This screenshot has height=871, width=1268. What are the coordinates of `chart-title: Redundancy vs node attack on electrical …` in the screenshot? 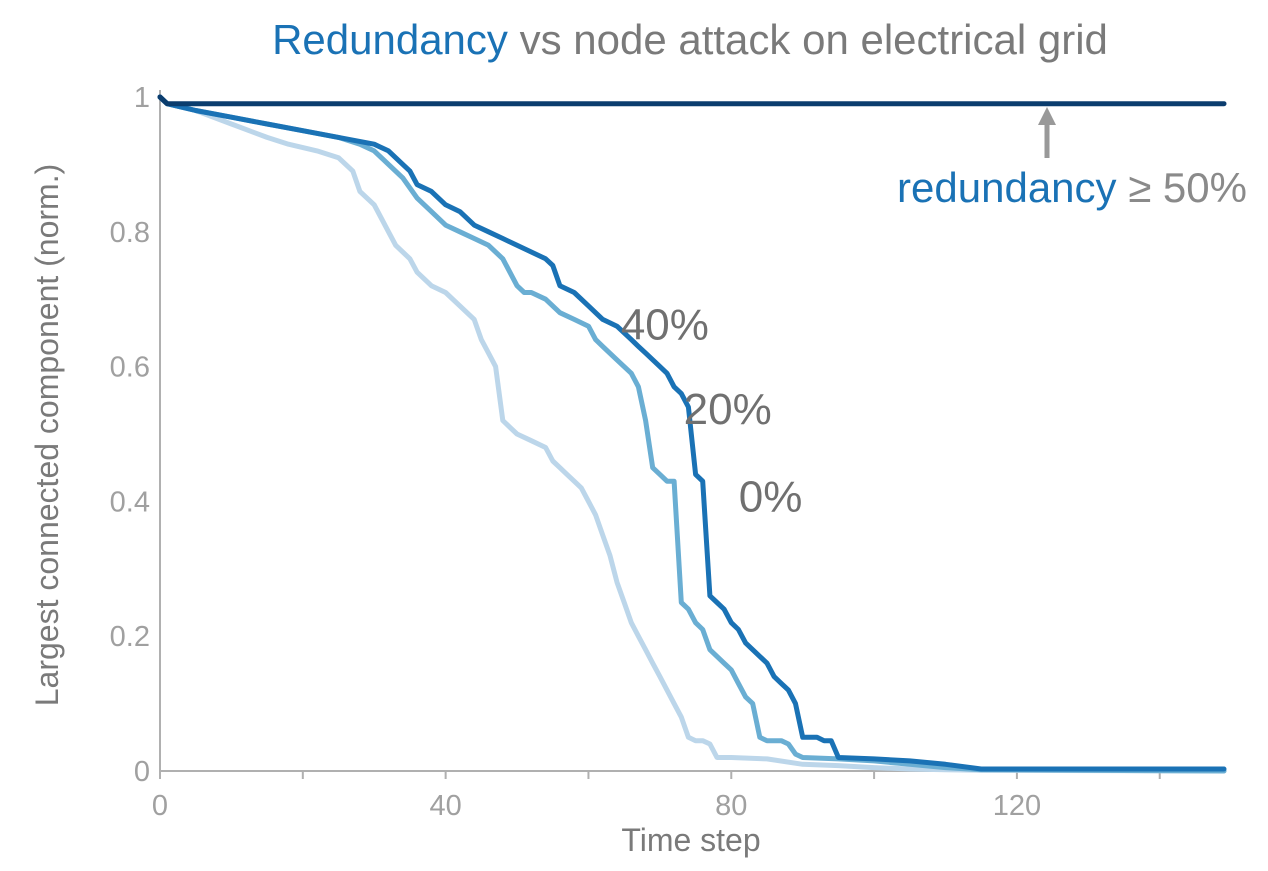 It's located at (690, 39).